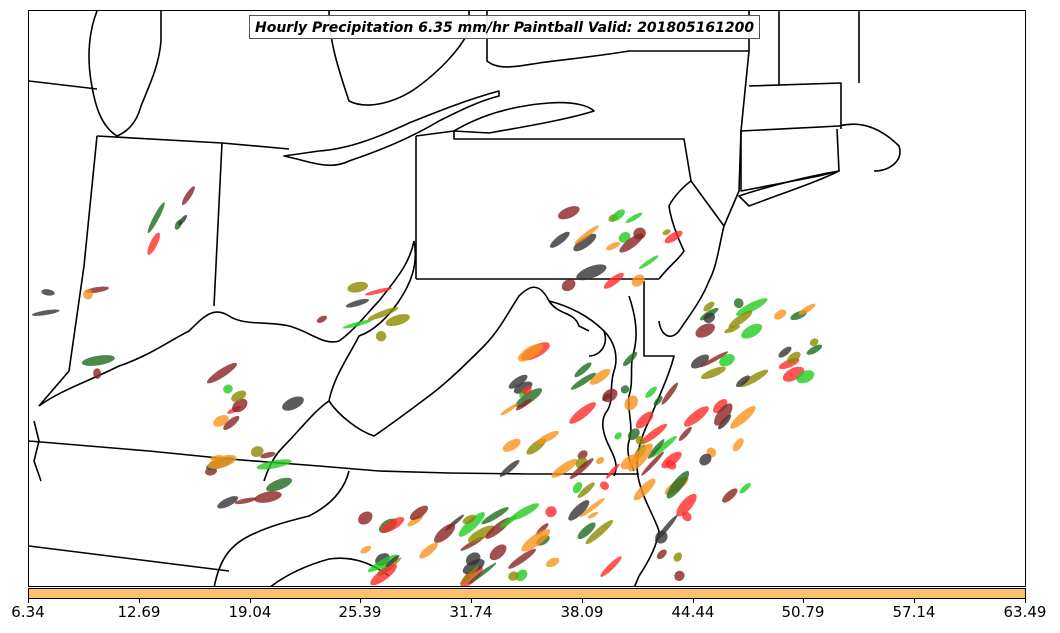 This screenshot has height=633, width=1060. I want to click on colorbar-tick-label: 12.69, so click(139, 612).